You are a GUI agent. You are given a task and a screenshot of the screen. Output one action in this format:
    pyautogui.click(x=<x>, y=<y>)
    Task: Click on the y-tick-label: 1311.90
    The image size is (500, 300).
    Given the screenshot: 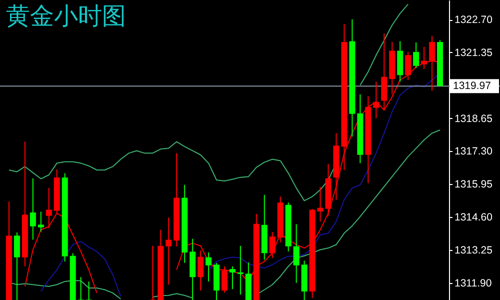 What is the action you would take?
    pyautogui.click(x=473, y=283)
    